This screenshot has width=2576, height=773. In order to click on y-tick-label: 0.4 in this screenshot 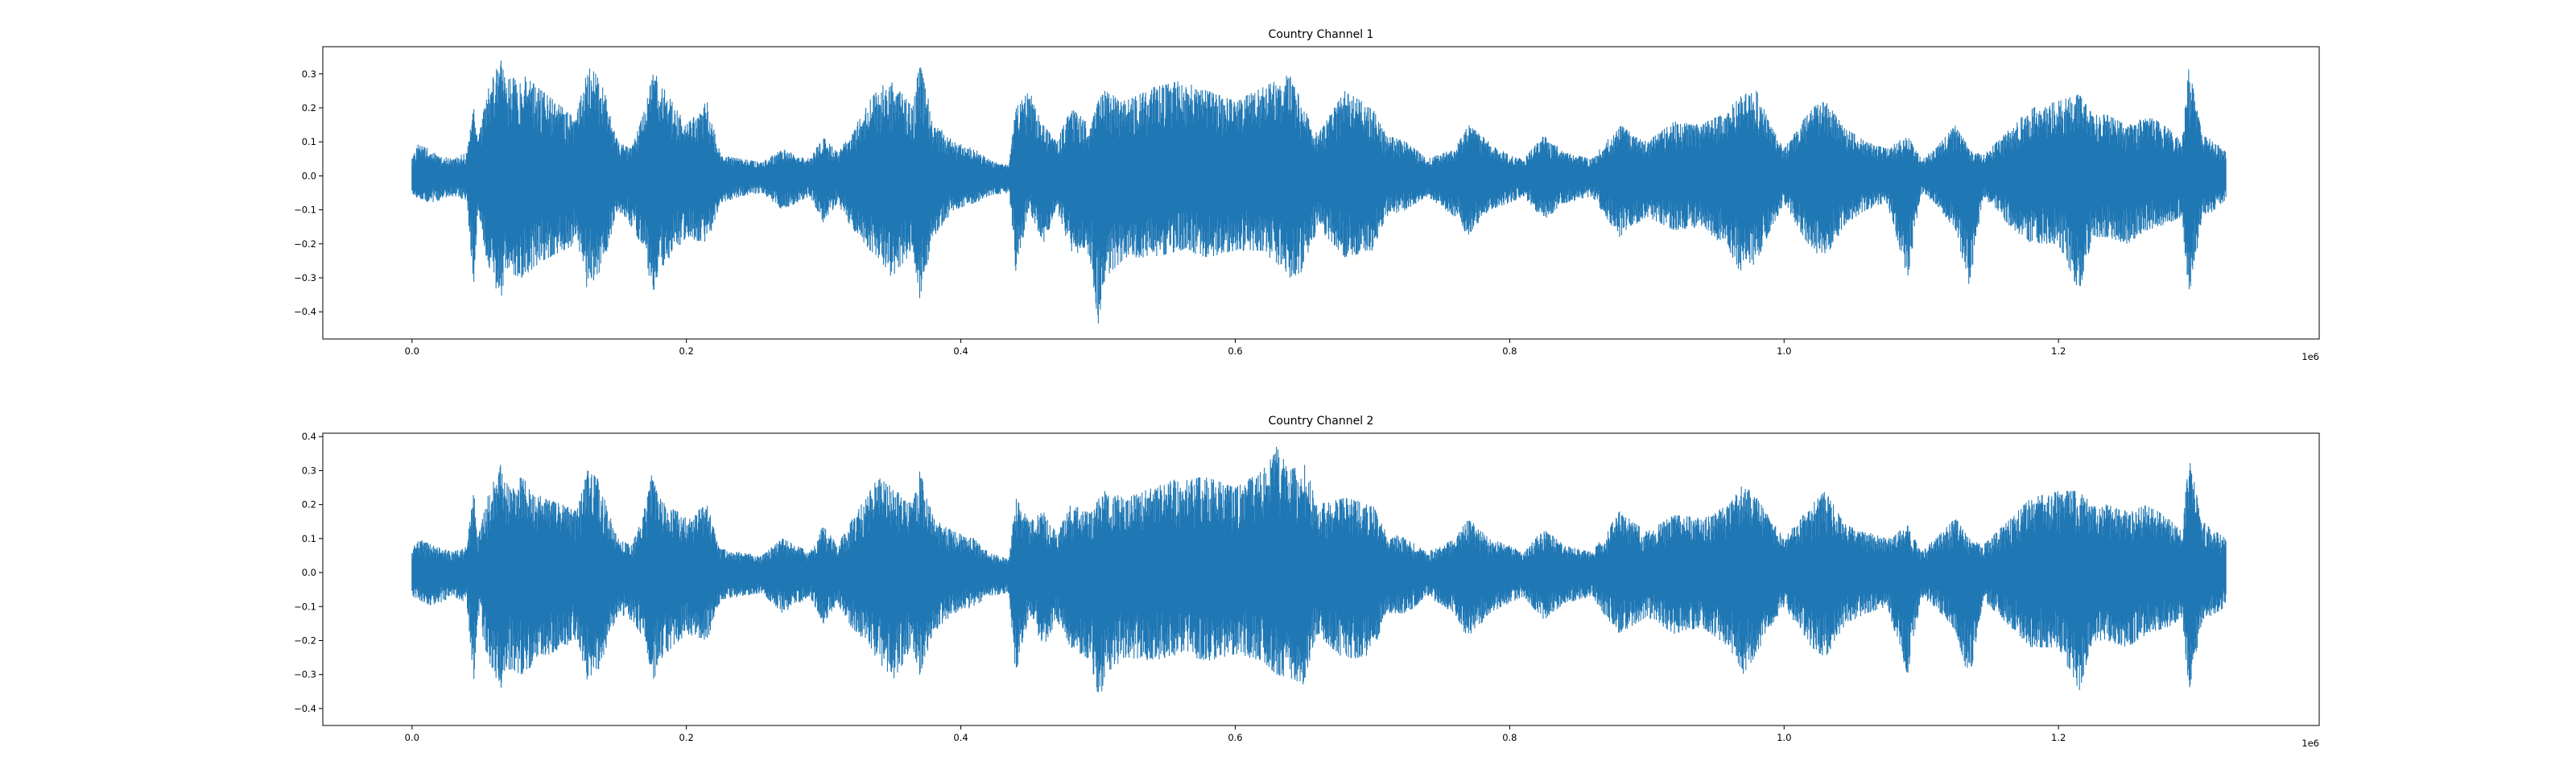, I will do `click(309, 436)`.